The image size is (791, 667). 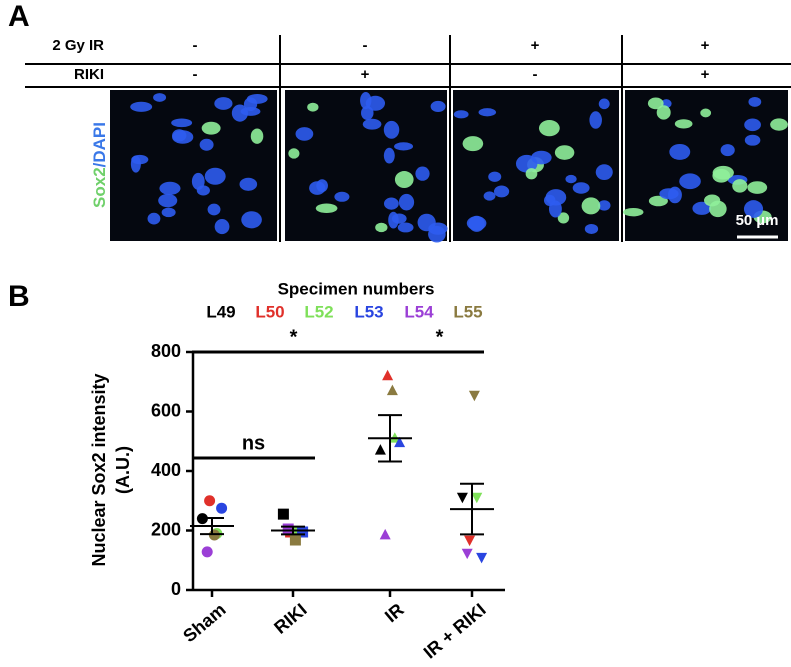 I want to click on scale-bar-label: 50 µm, so click(x=757, y=220).